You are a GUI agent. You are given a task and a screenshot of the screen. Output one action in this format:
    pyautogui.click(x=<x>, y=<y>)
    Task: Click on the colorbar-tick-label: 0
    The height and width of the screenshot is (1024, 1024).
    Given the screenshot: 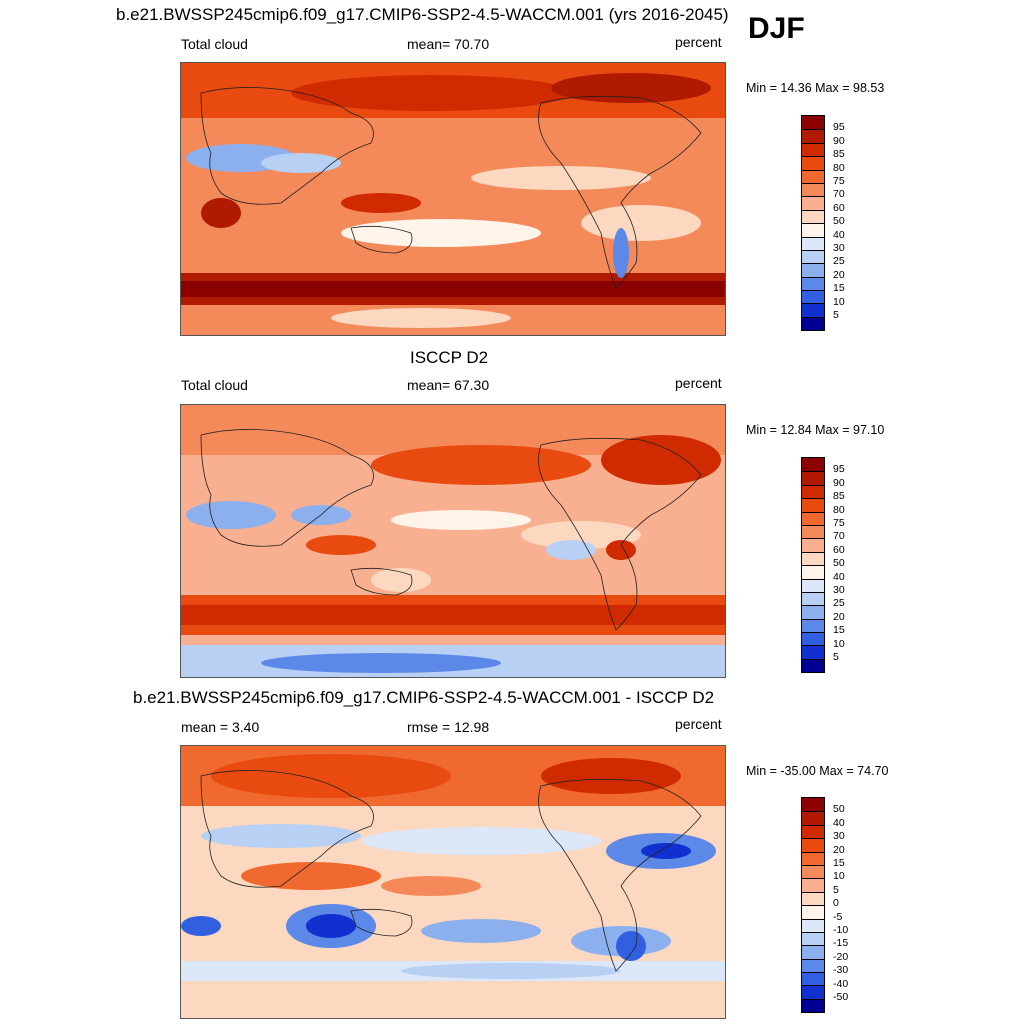 What is the action you would take?
    pyautogui.click(x=836, y=903)
    